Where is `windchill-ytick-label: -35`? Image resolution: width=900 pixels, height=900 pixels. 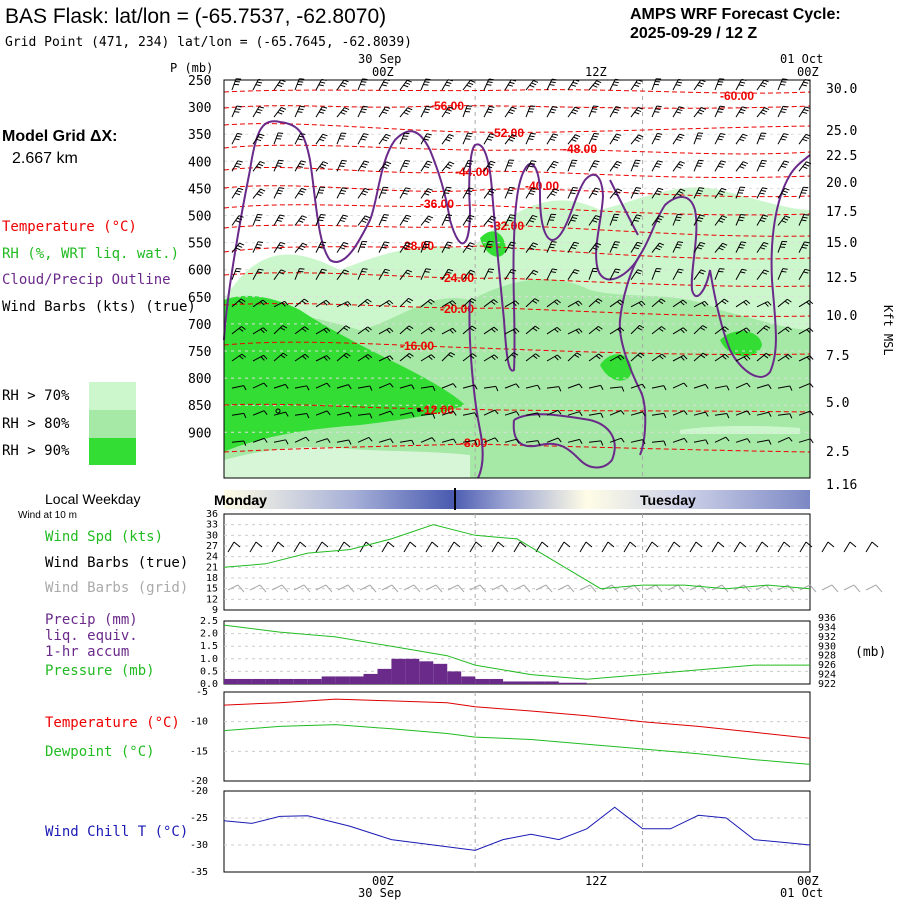
windchill-ytick-label: -35 is located at coordinates (199, 872).